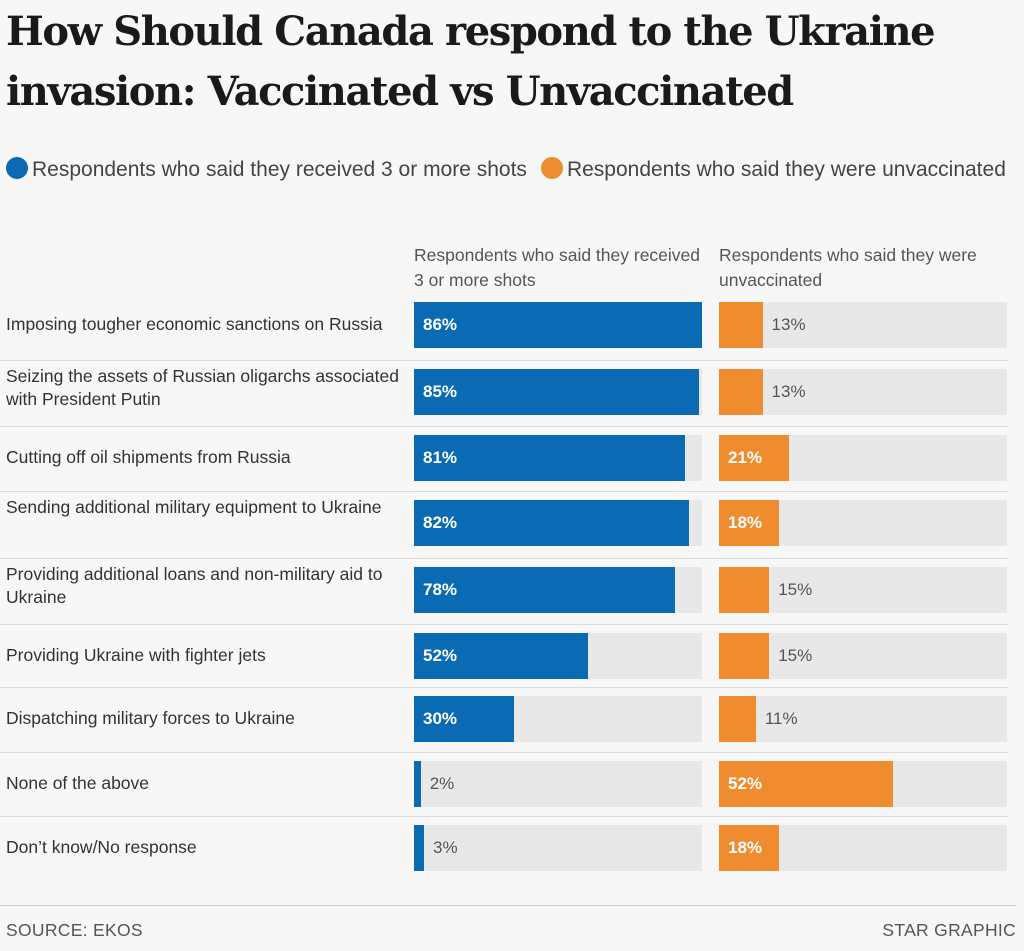 The width and height of the screenshot is (1024, 951). I want to click on row-label: Don’t know/No response, so click(101, 847).